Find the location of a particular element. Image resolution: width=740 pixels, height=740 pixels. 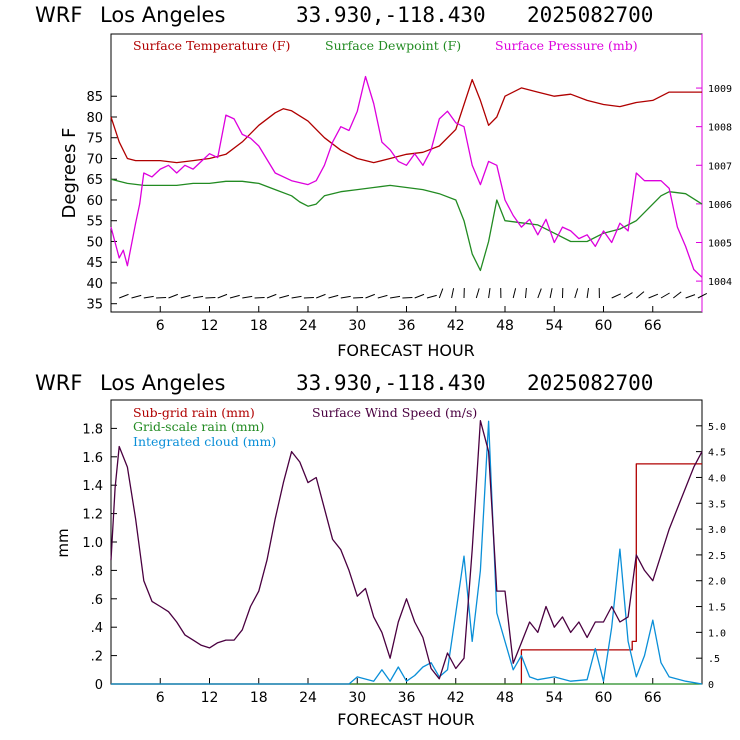

top-ytick-label: 40 is located at coordinates (94, 284).